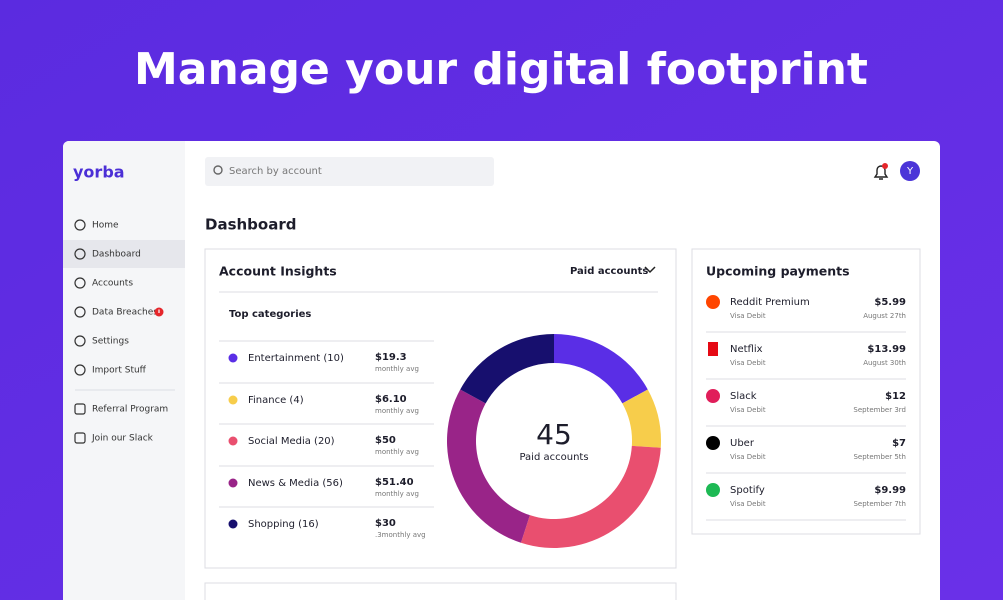 The image size is (1003, 600). Describe the element at coordinates (349, 171) in the screenshot. I see `search-box` at that location.